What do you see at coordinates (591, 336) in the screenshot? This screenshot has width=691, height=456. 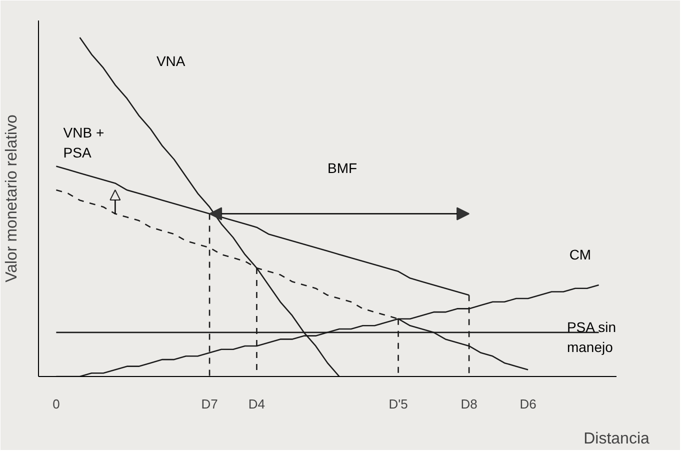 I see `annotation: PSA sin manejo` at bounding box center [591, 336].